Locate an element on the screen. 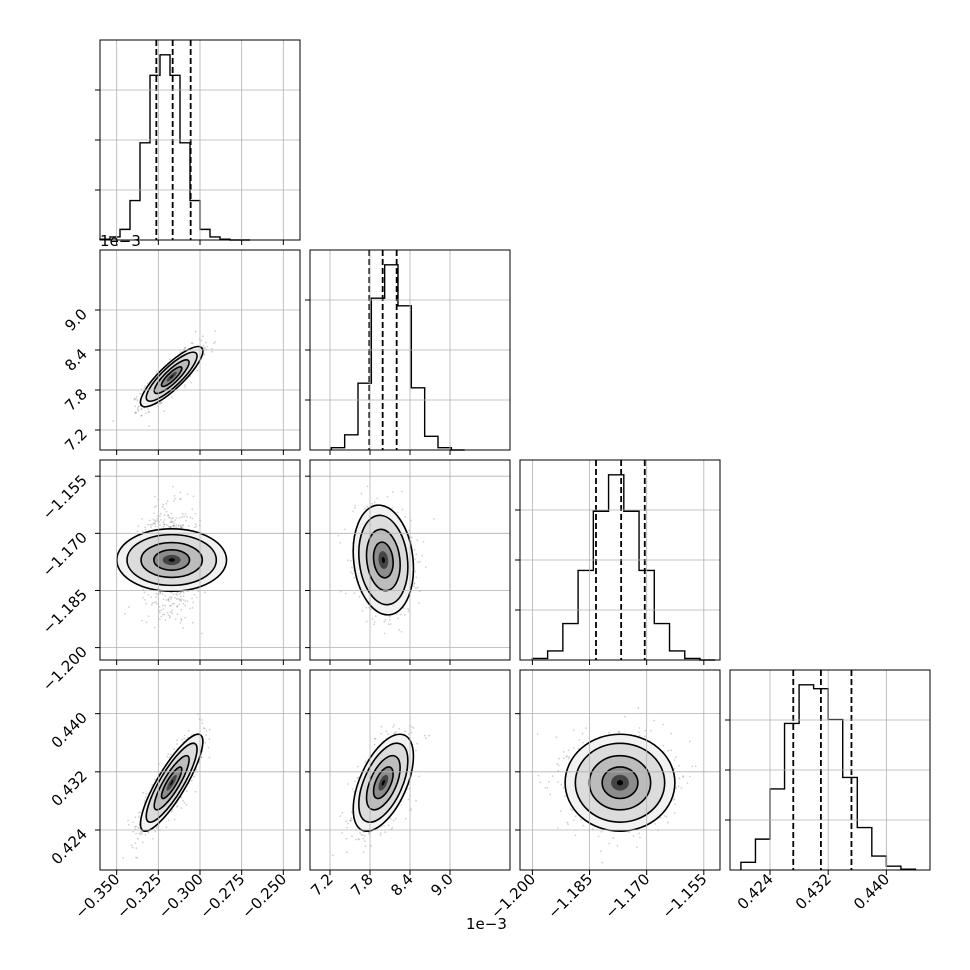 The width and height of the screenshot is (970, 970). panel-content is located at coordinates (166, 786).